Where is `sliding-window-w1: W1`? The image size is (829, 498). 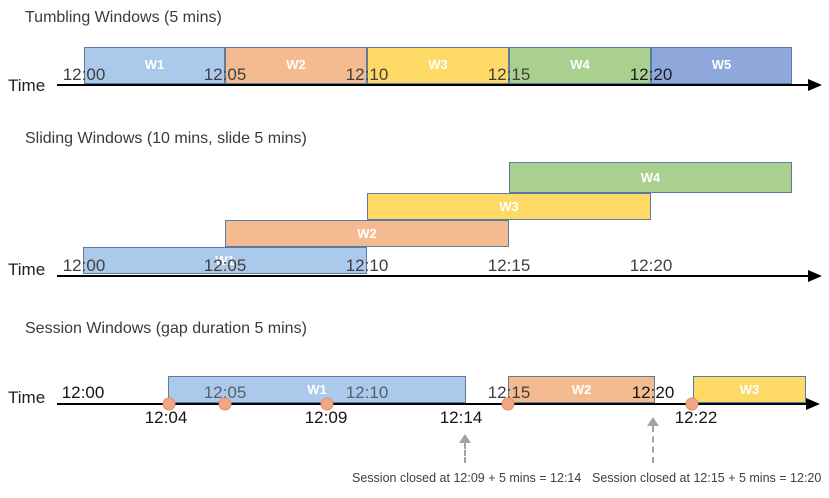
sliding-window-w1: W1 is located at coordinates (225, 260).